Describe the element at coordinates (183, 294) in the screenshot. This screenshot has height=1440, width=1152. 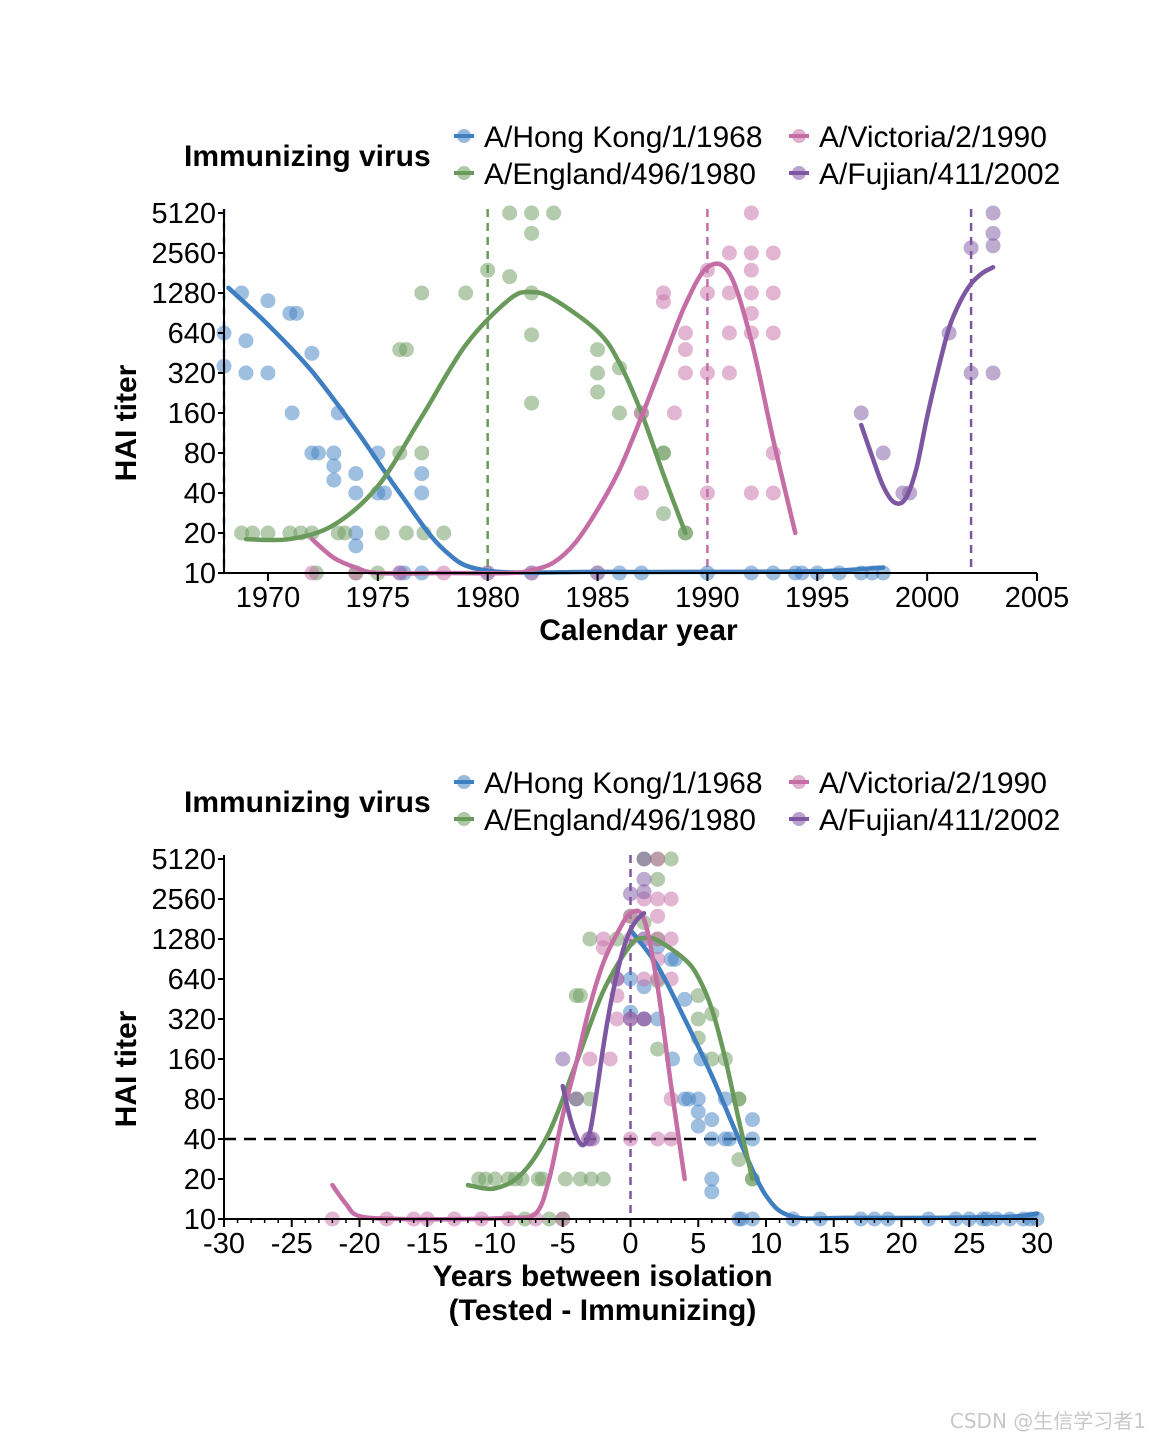
I see `y-tick-label: 1280` at that location.